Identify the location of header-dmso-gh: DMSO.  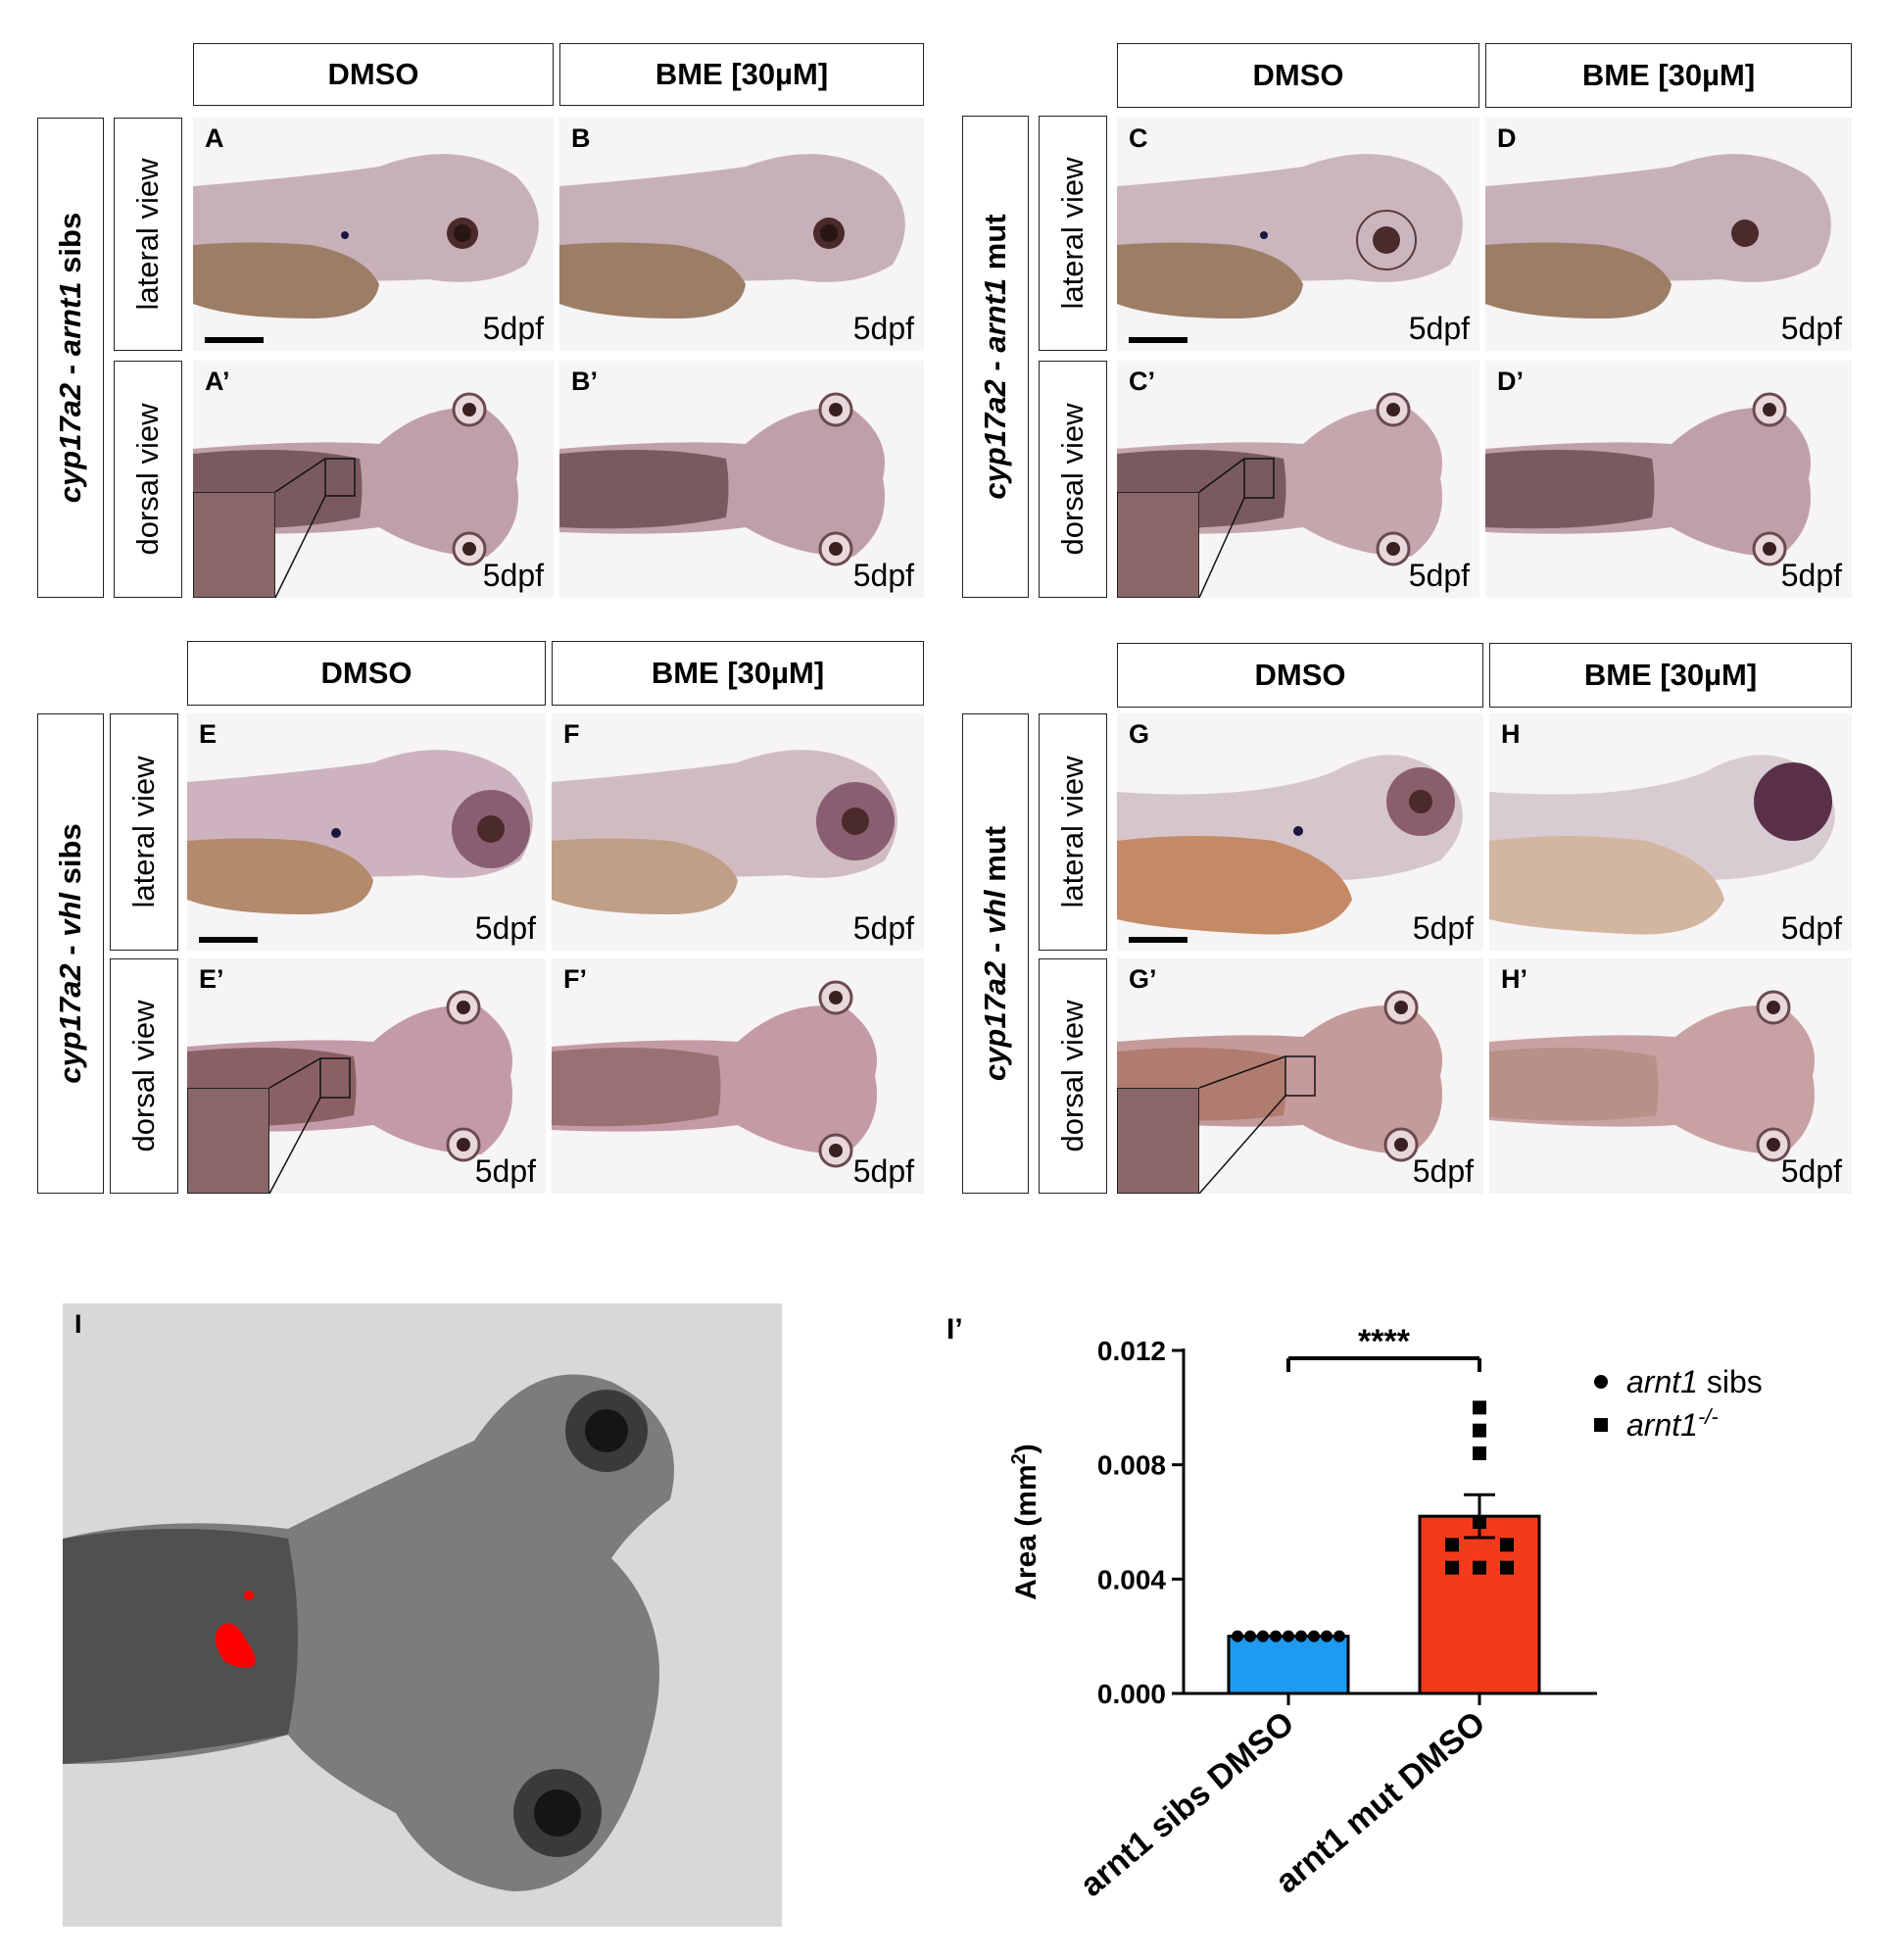
(1300, 675).